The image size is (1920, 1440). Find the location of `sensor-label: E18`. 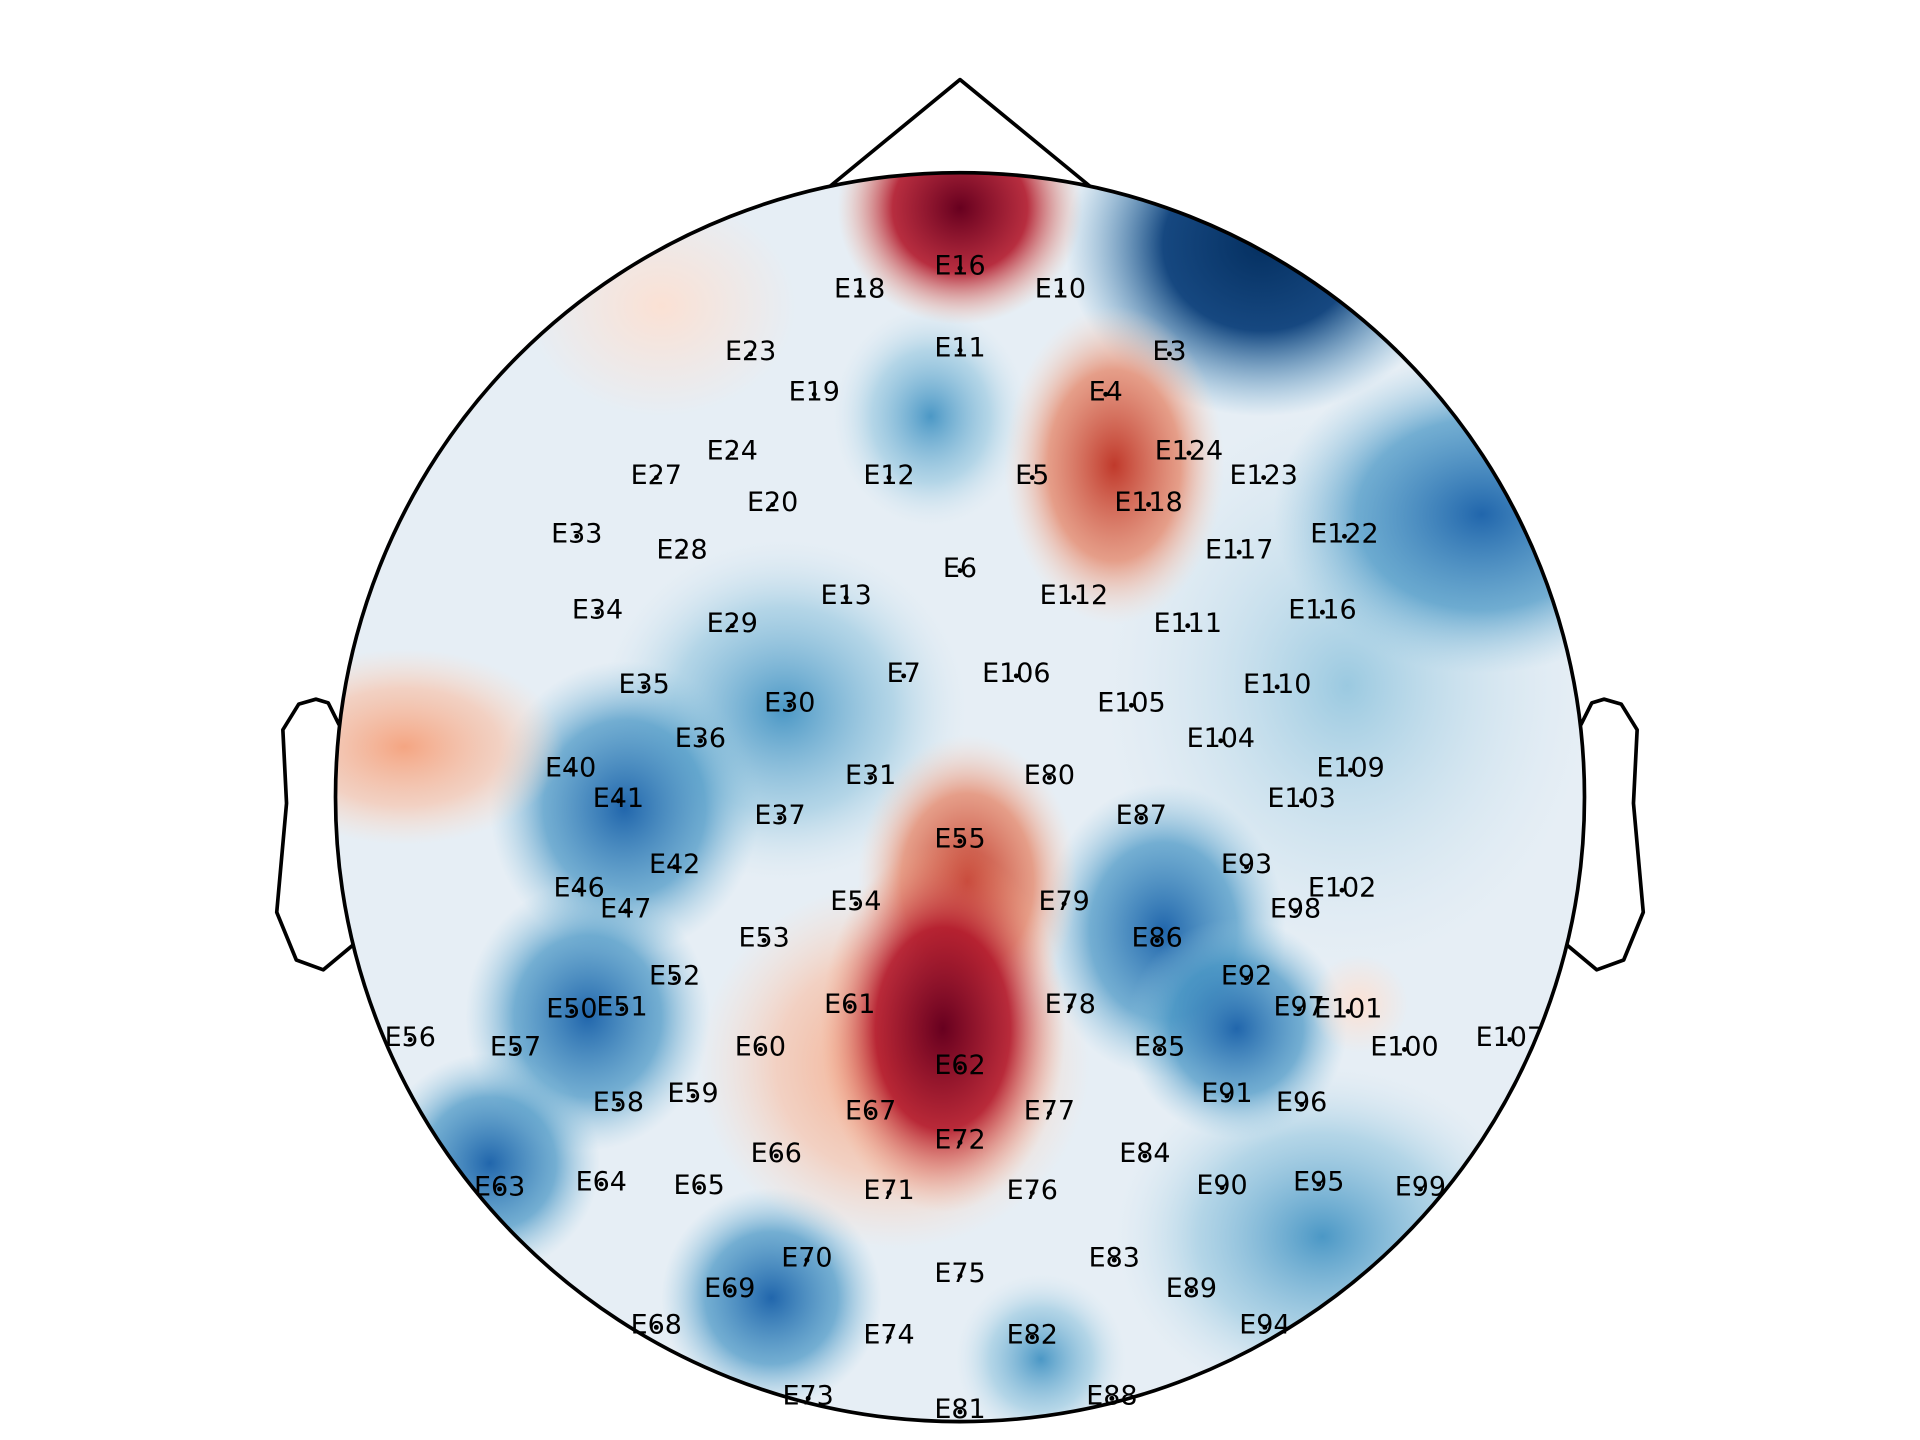

sensor-label: E18 is located at coordinates (859, 289).